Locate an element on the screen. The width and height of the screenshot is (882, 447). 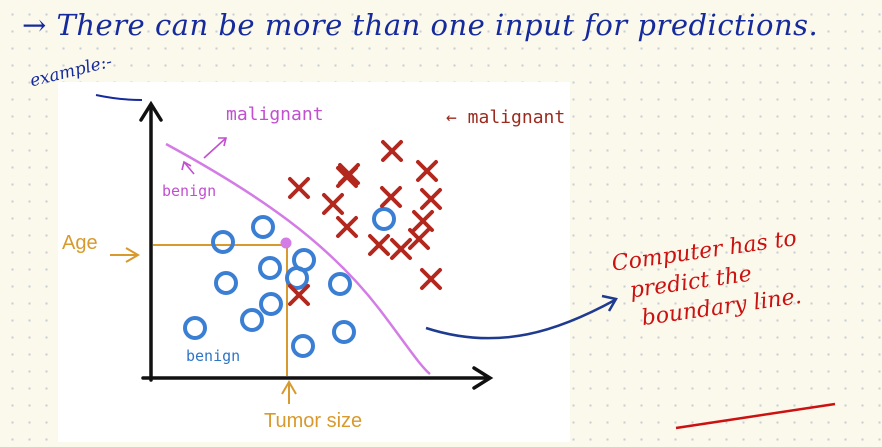
age-arrowhead is located at coordinates (132, 255).